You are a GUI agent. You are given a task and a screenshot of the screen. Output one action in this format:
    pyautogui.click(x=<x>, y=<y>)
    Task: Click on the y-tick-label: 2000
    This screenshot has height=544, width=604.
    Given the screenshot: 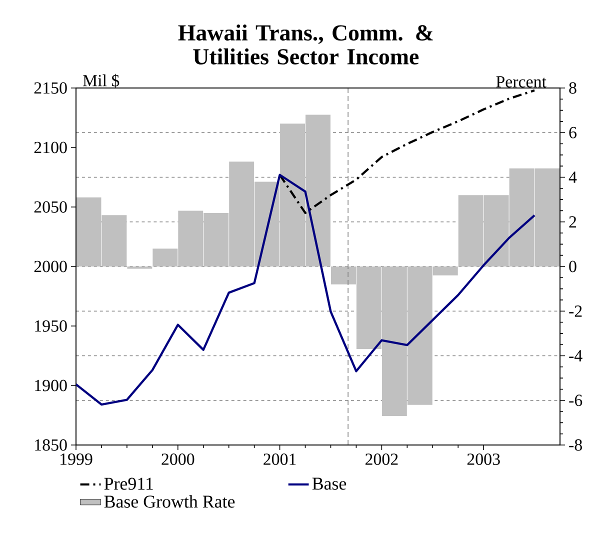 What is the action you would take?
    pyautogui.click(x=50, y=266)
    